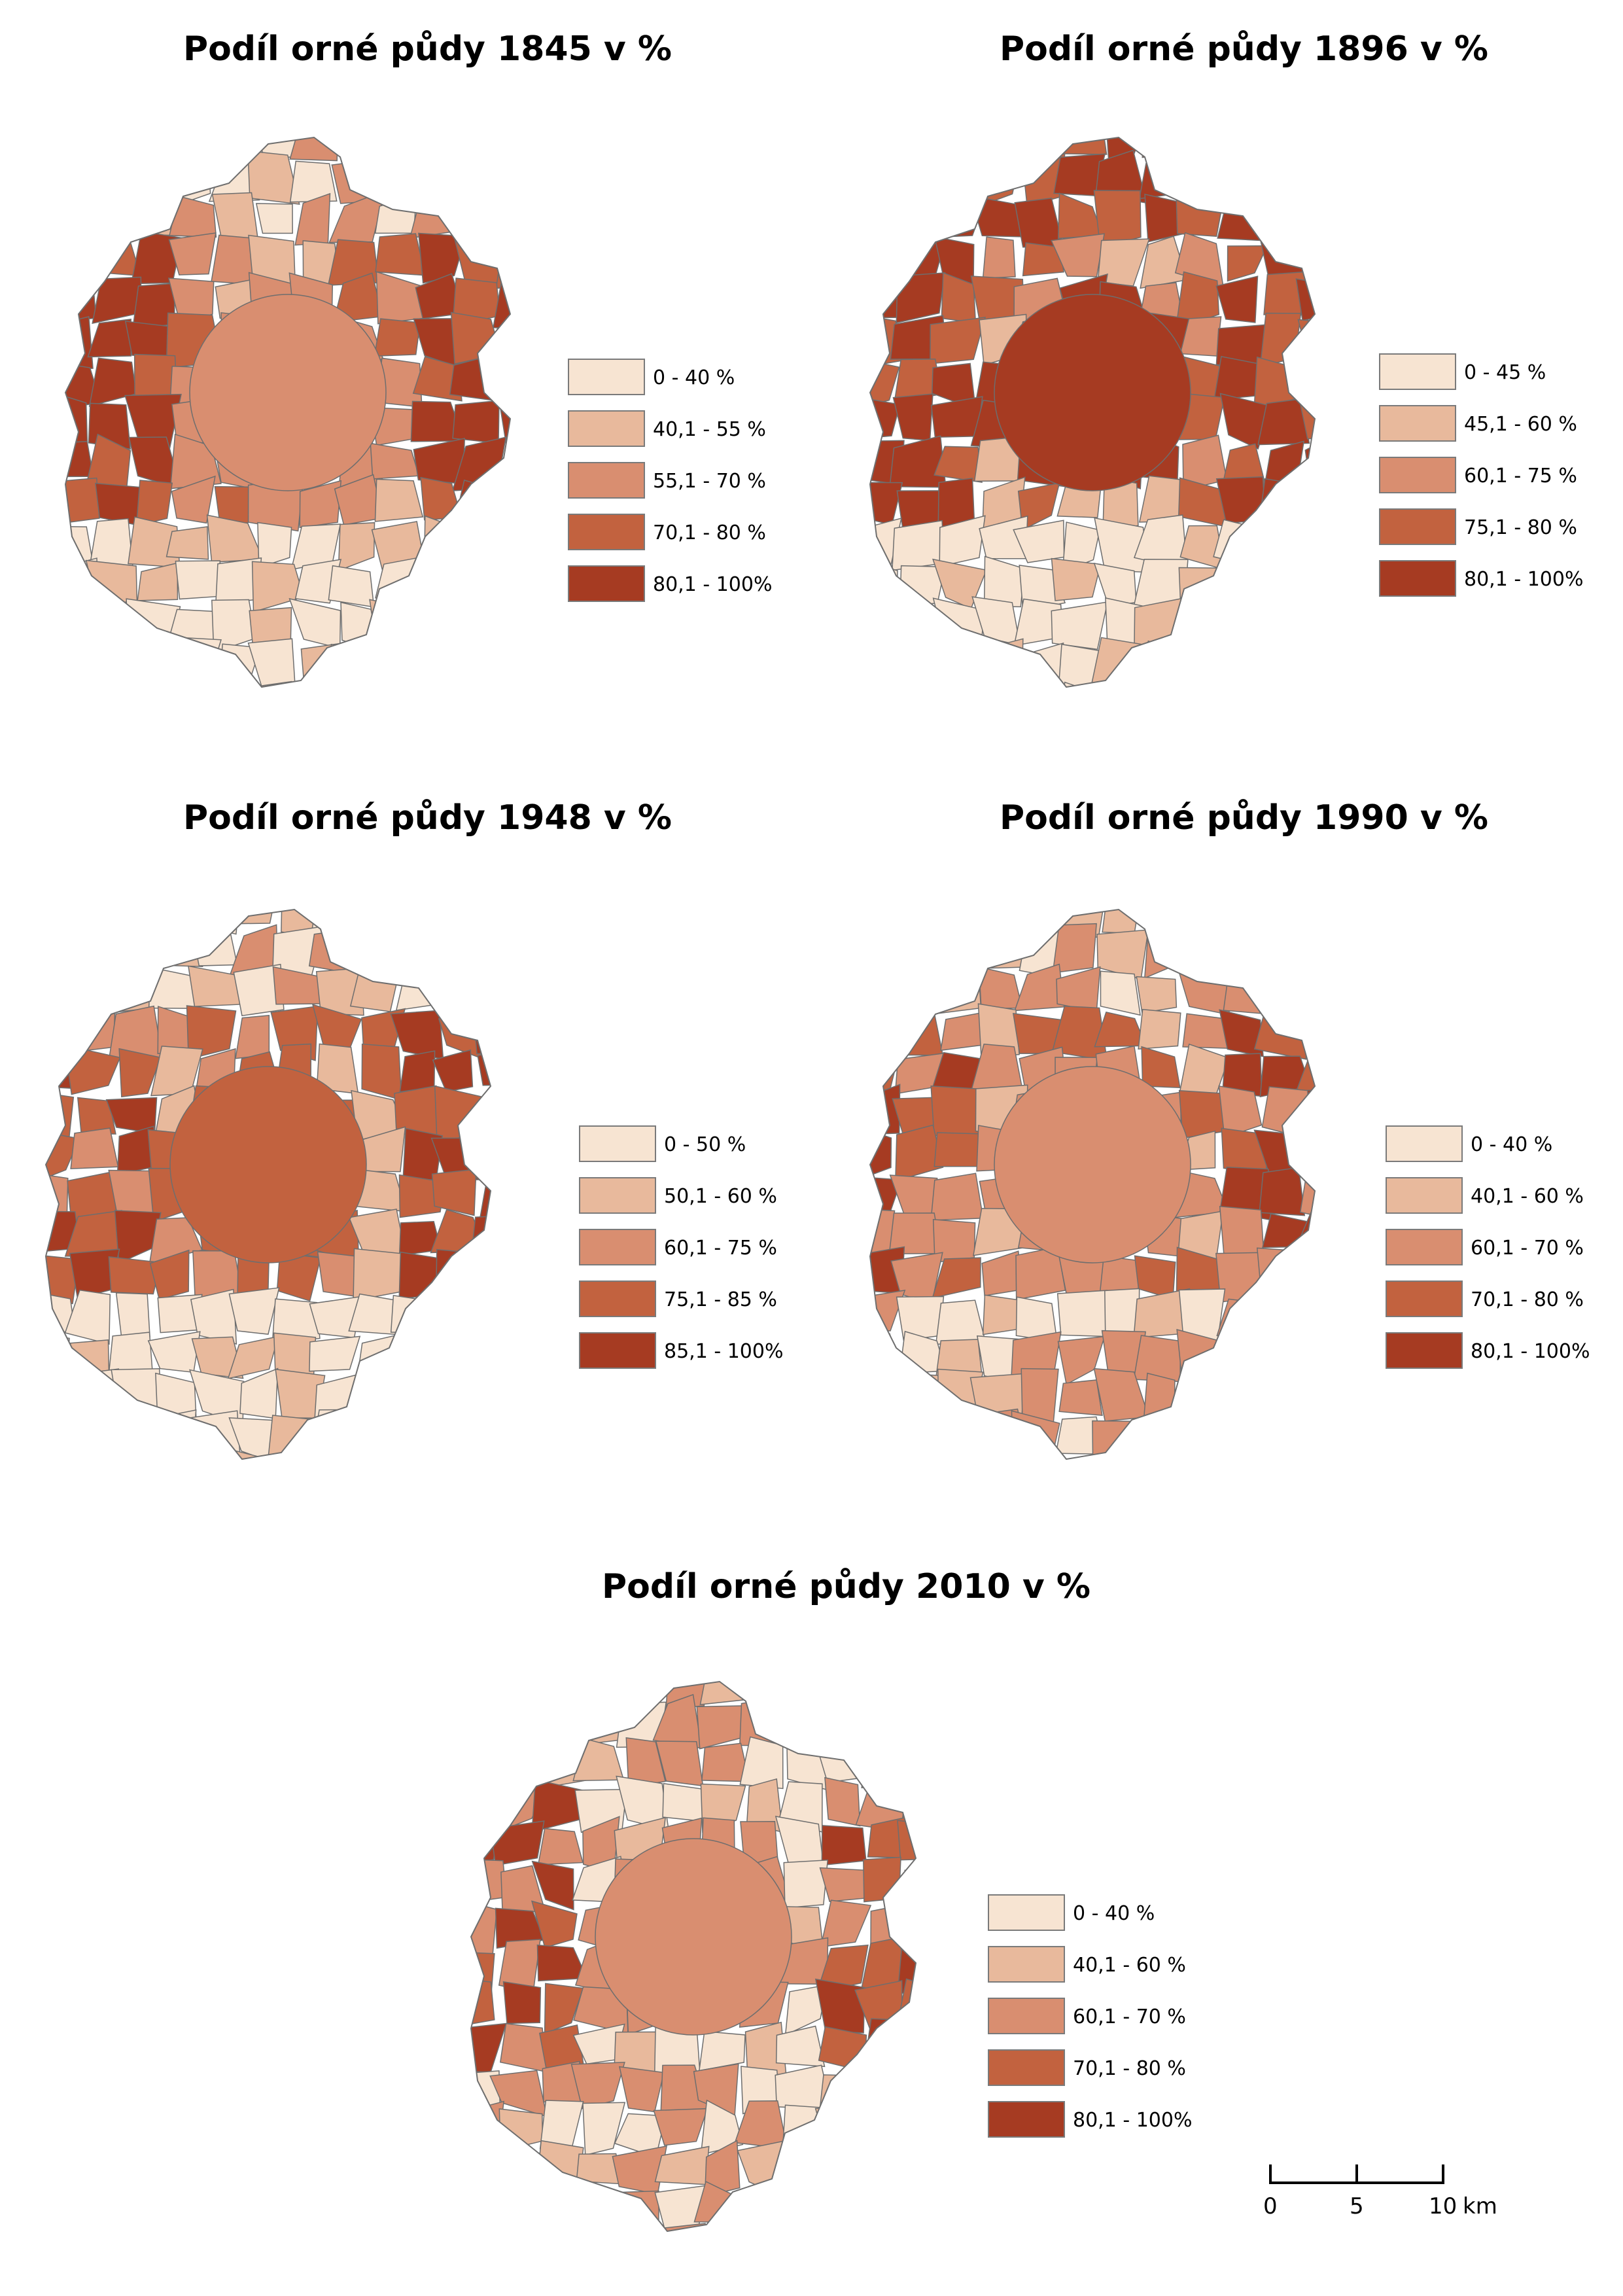 The height and width of the screenshot is (2296, 1623). Describe the element at coordinates (1129, 2069) in the screenshot. I see `legend-label: 70,1 - 80 %` at that location.